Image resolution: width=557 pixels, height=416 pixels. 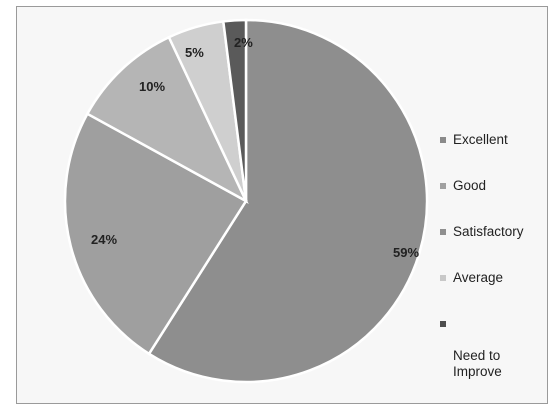 I want to click on legend-swatch-average, so click(x=443, y=278).